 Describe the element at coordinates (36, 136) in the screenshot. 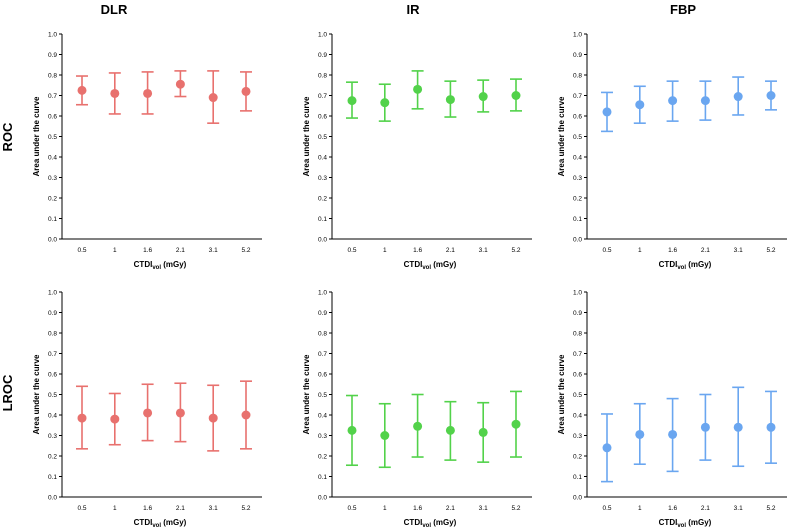

I see `chart-roc-dlr-y-label: Area under the curve` at that location.